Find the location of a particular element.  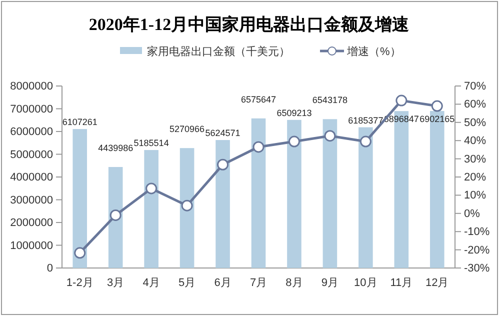

x-tick-label: 7月 is located at coordinates (259, 282).